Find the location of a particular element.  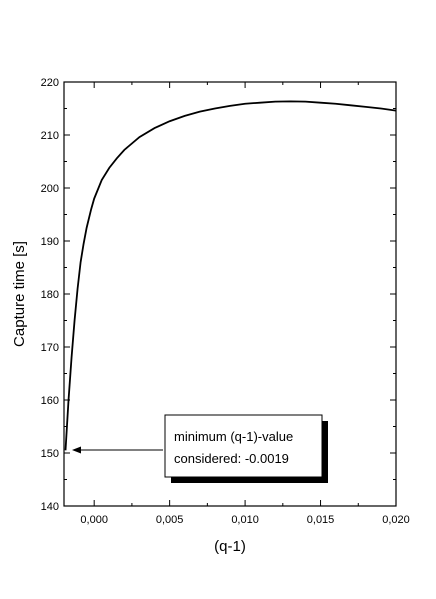

y-tick-label: 160 is located at coordinates (50, 401).